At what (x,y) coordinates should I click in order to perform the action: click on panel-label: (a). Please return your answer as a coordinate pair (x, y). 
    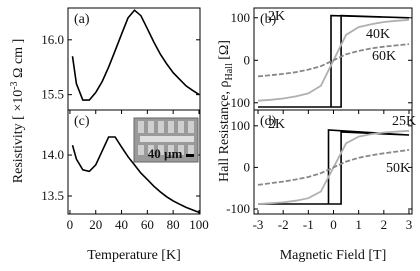
    Looking at the image, I should click on (82, 19).